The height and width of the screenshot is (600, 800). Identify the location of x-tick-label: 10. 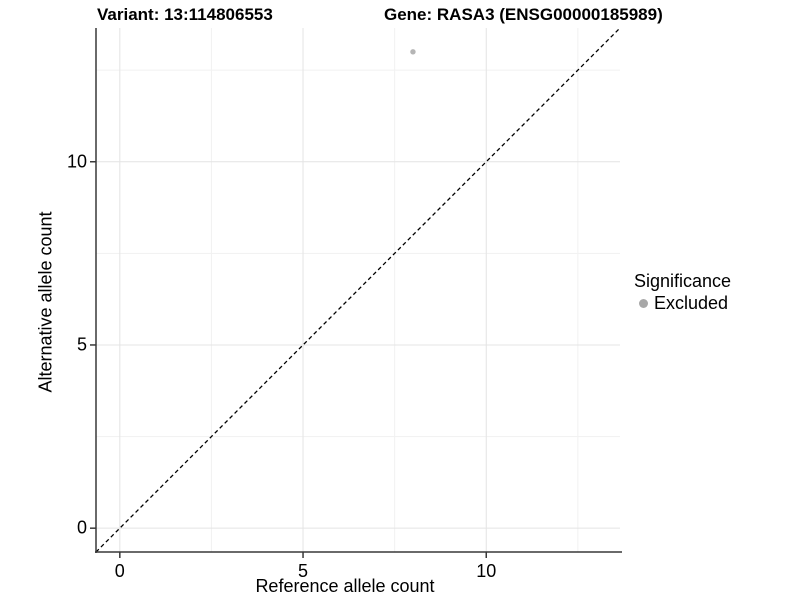
(486, 571).